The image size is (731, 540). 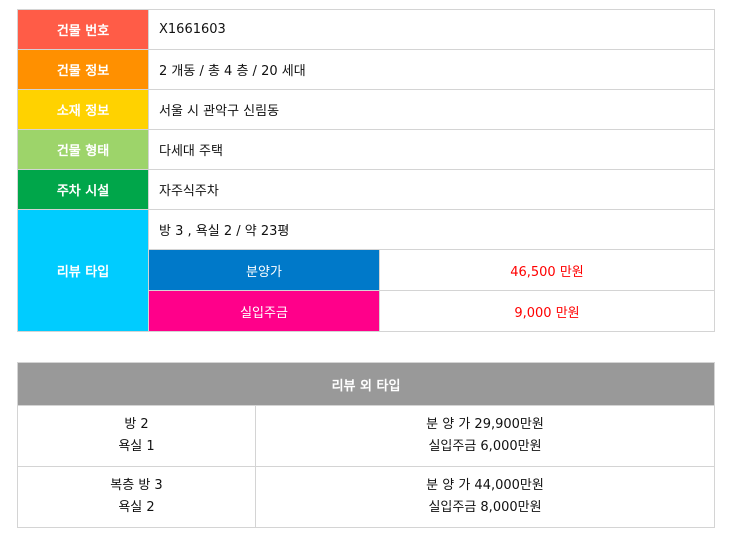 I want to click on deposit-value: 9,000 만원, so click(x=546, y=311).